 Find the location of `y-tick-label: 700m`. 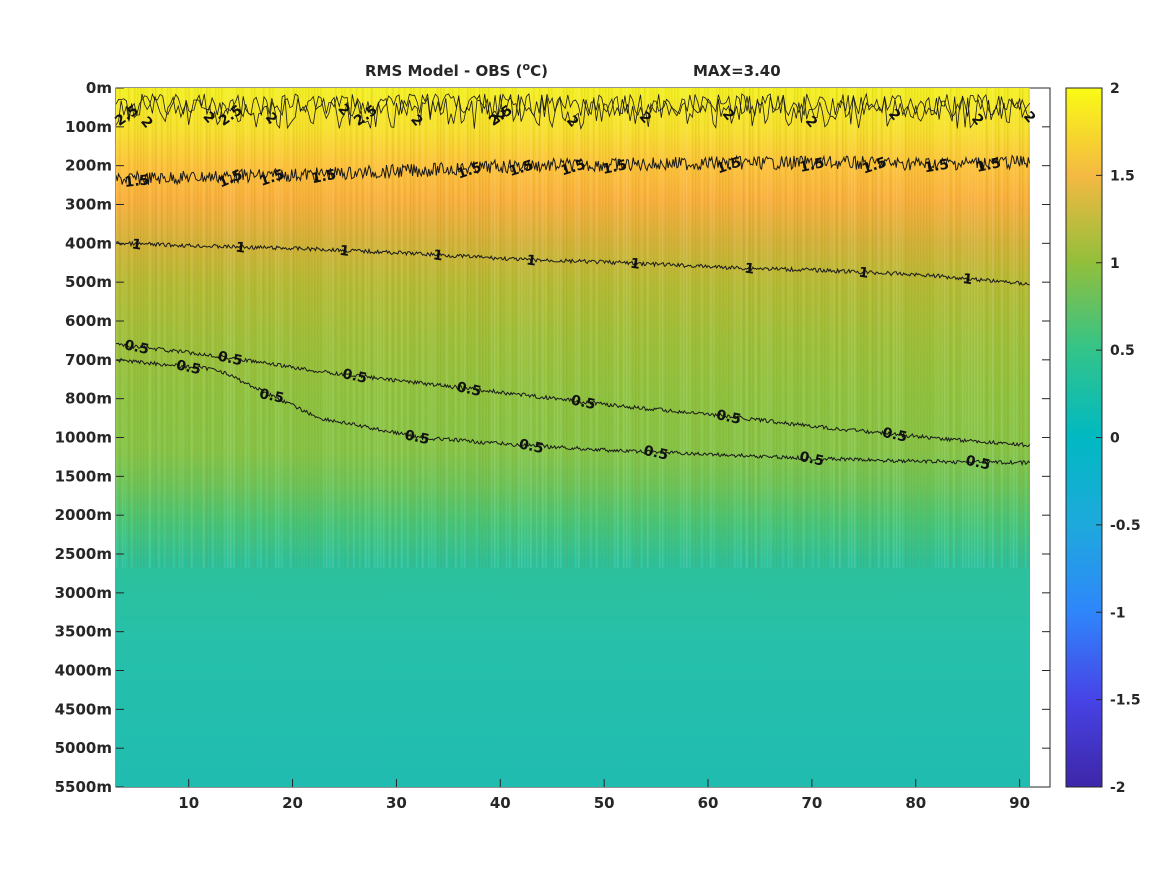

y-tick-label: 700m is located at coordinates (88, 360).